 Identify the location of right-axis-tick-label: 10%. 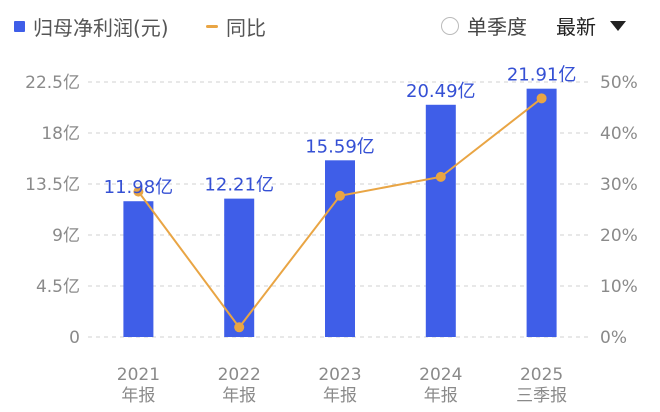
(619, 287).